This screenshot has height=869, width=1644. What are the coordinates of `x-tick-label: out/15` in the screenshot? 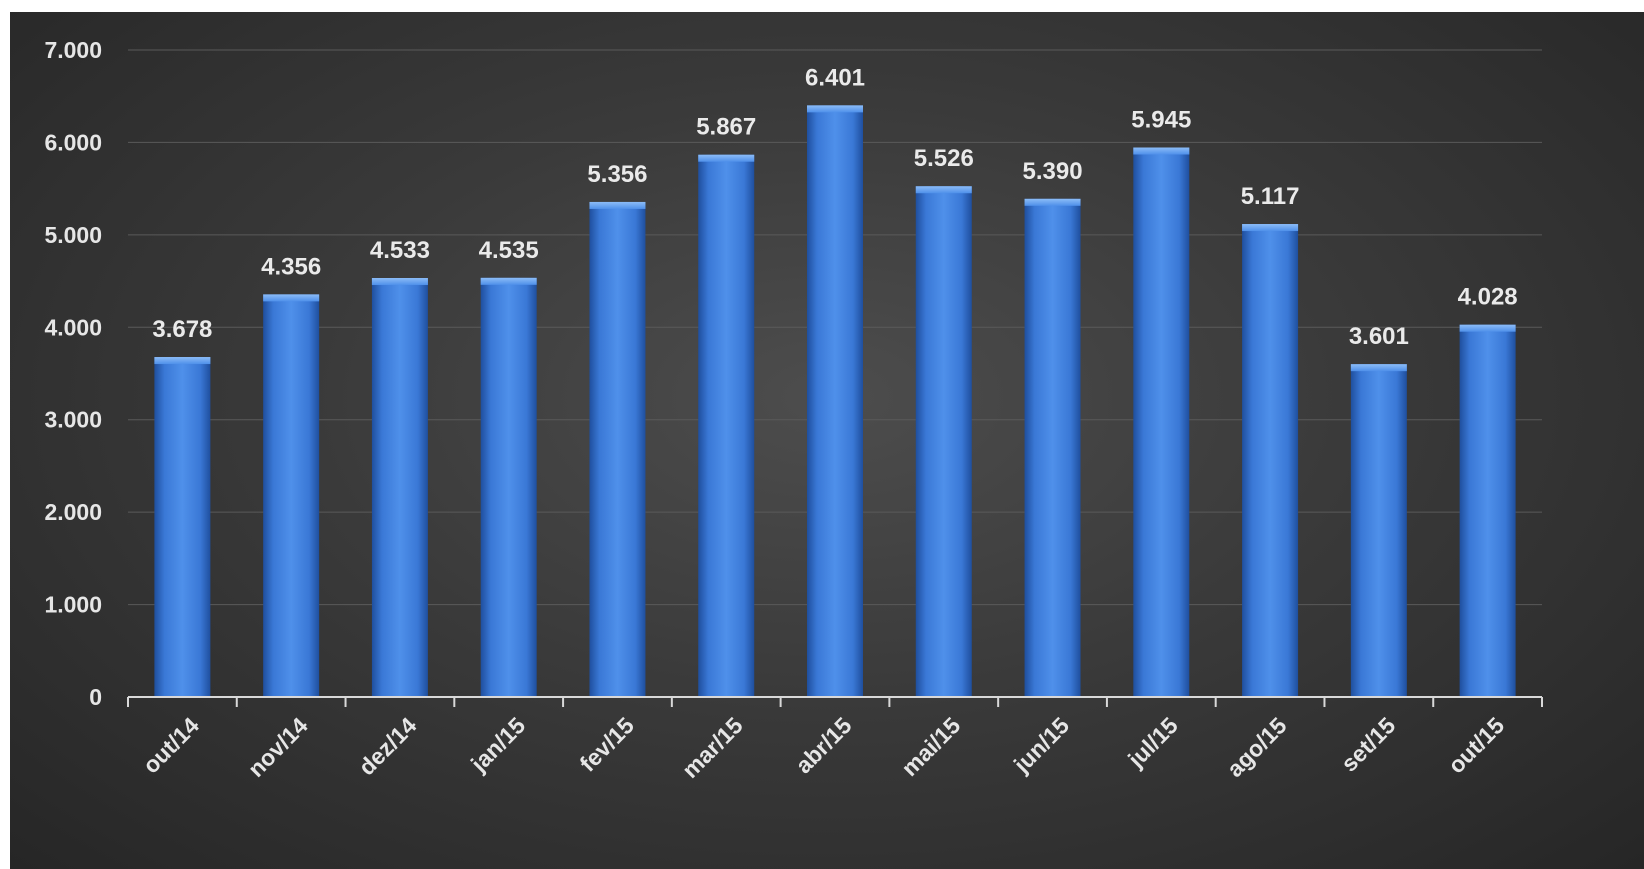 It's located at (1476, 745).